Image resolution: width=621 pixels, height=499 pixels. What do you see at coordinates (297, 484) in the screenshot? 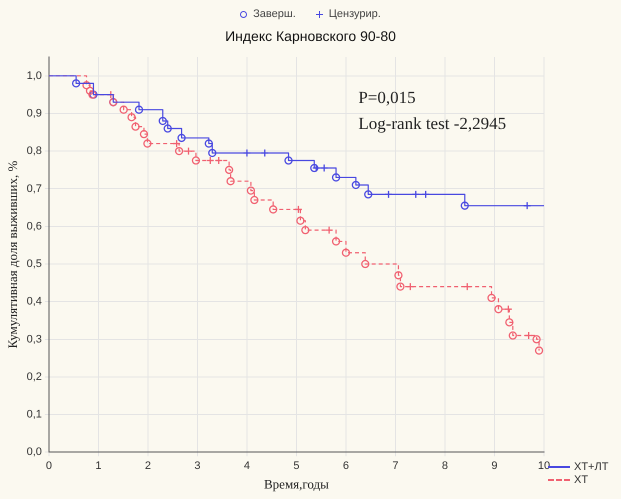
I see `x-axis-title: Время,годы` at bounding box center [297, 484].